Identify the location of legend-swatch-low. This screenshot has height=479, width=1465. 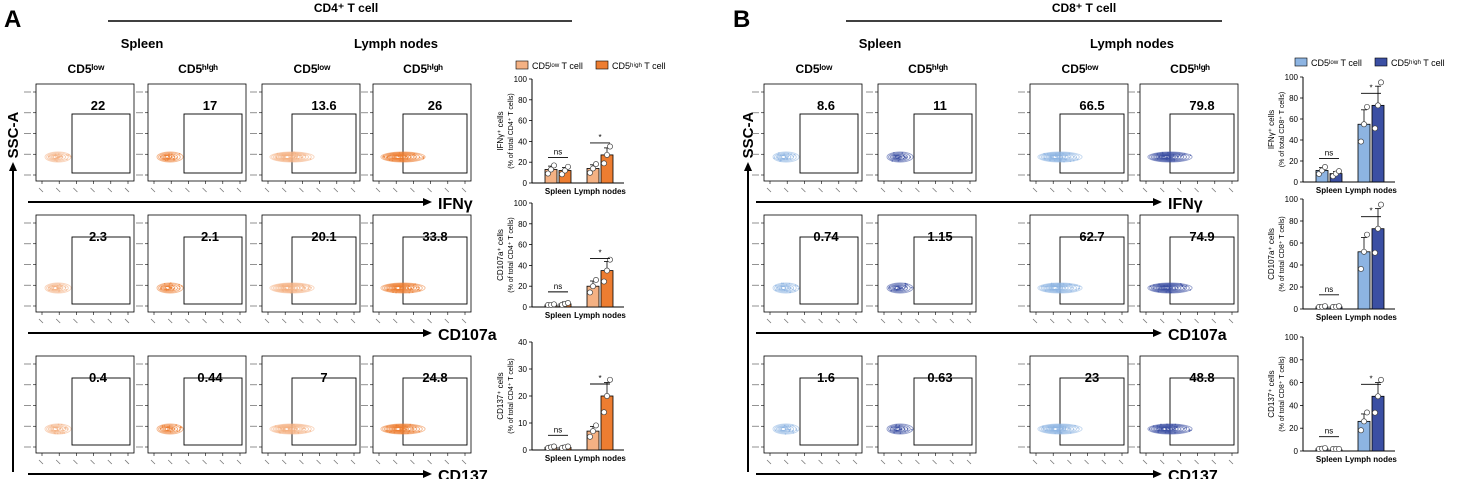
(1301, 62).